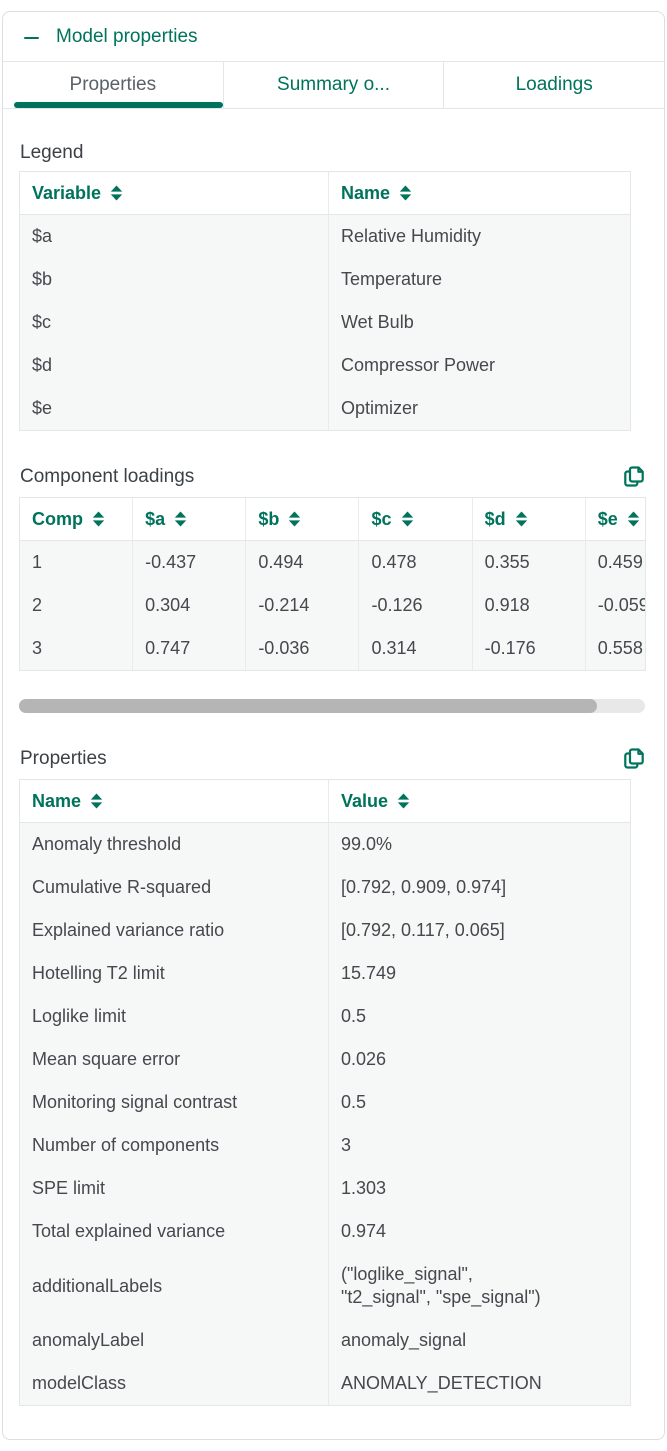 The width and height of the screenshot is (667, 1451). Describe the element at coordinates (366, 192) in the screenshot. I see `column-label: Name` at that location.